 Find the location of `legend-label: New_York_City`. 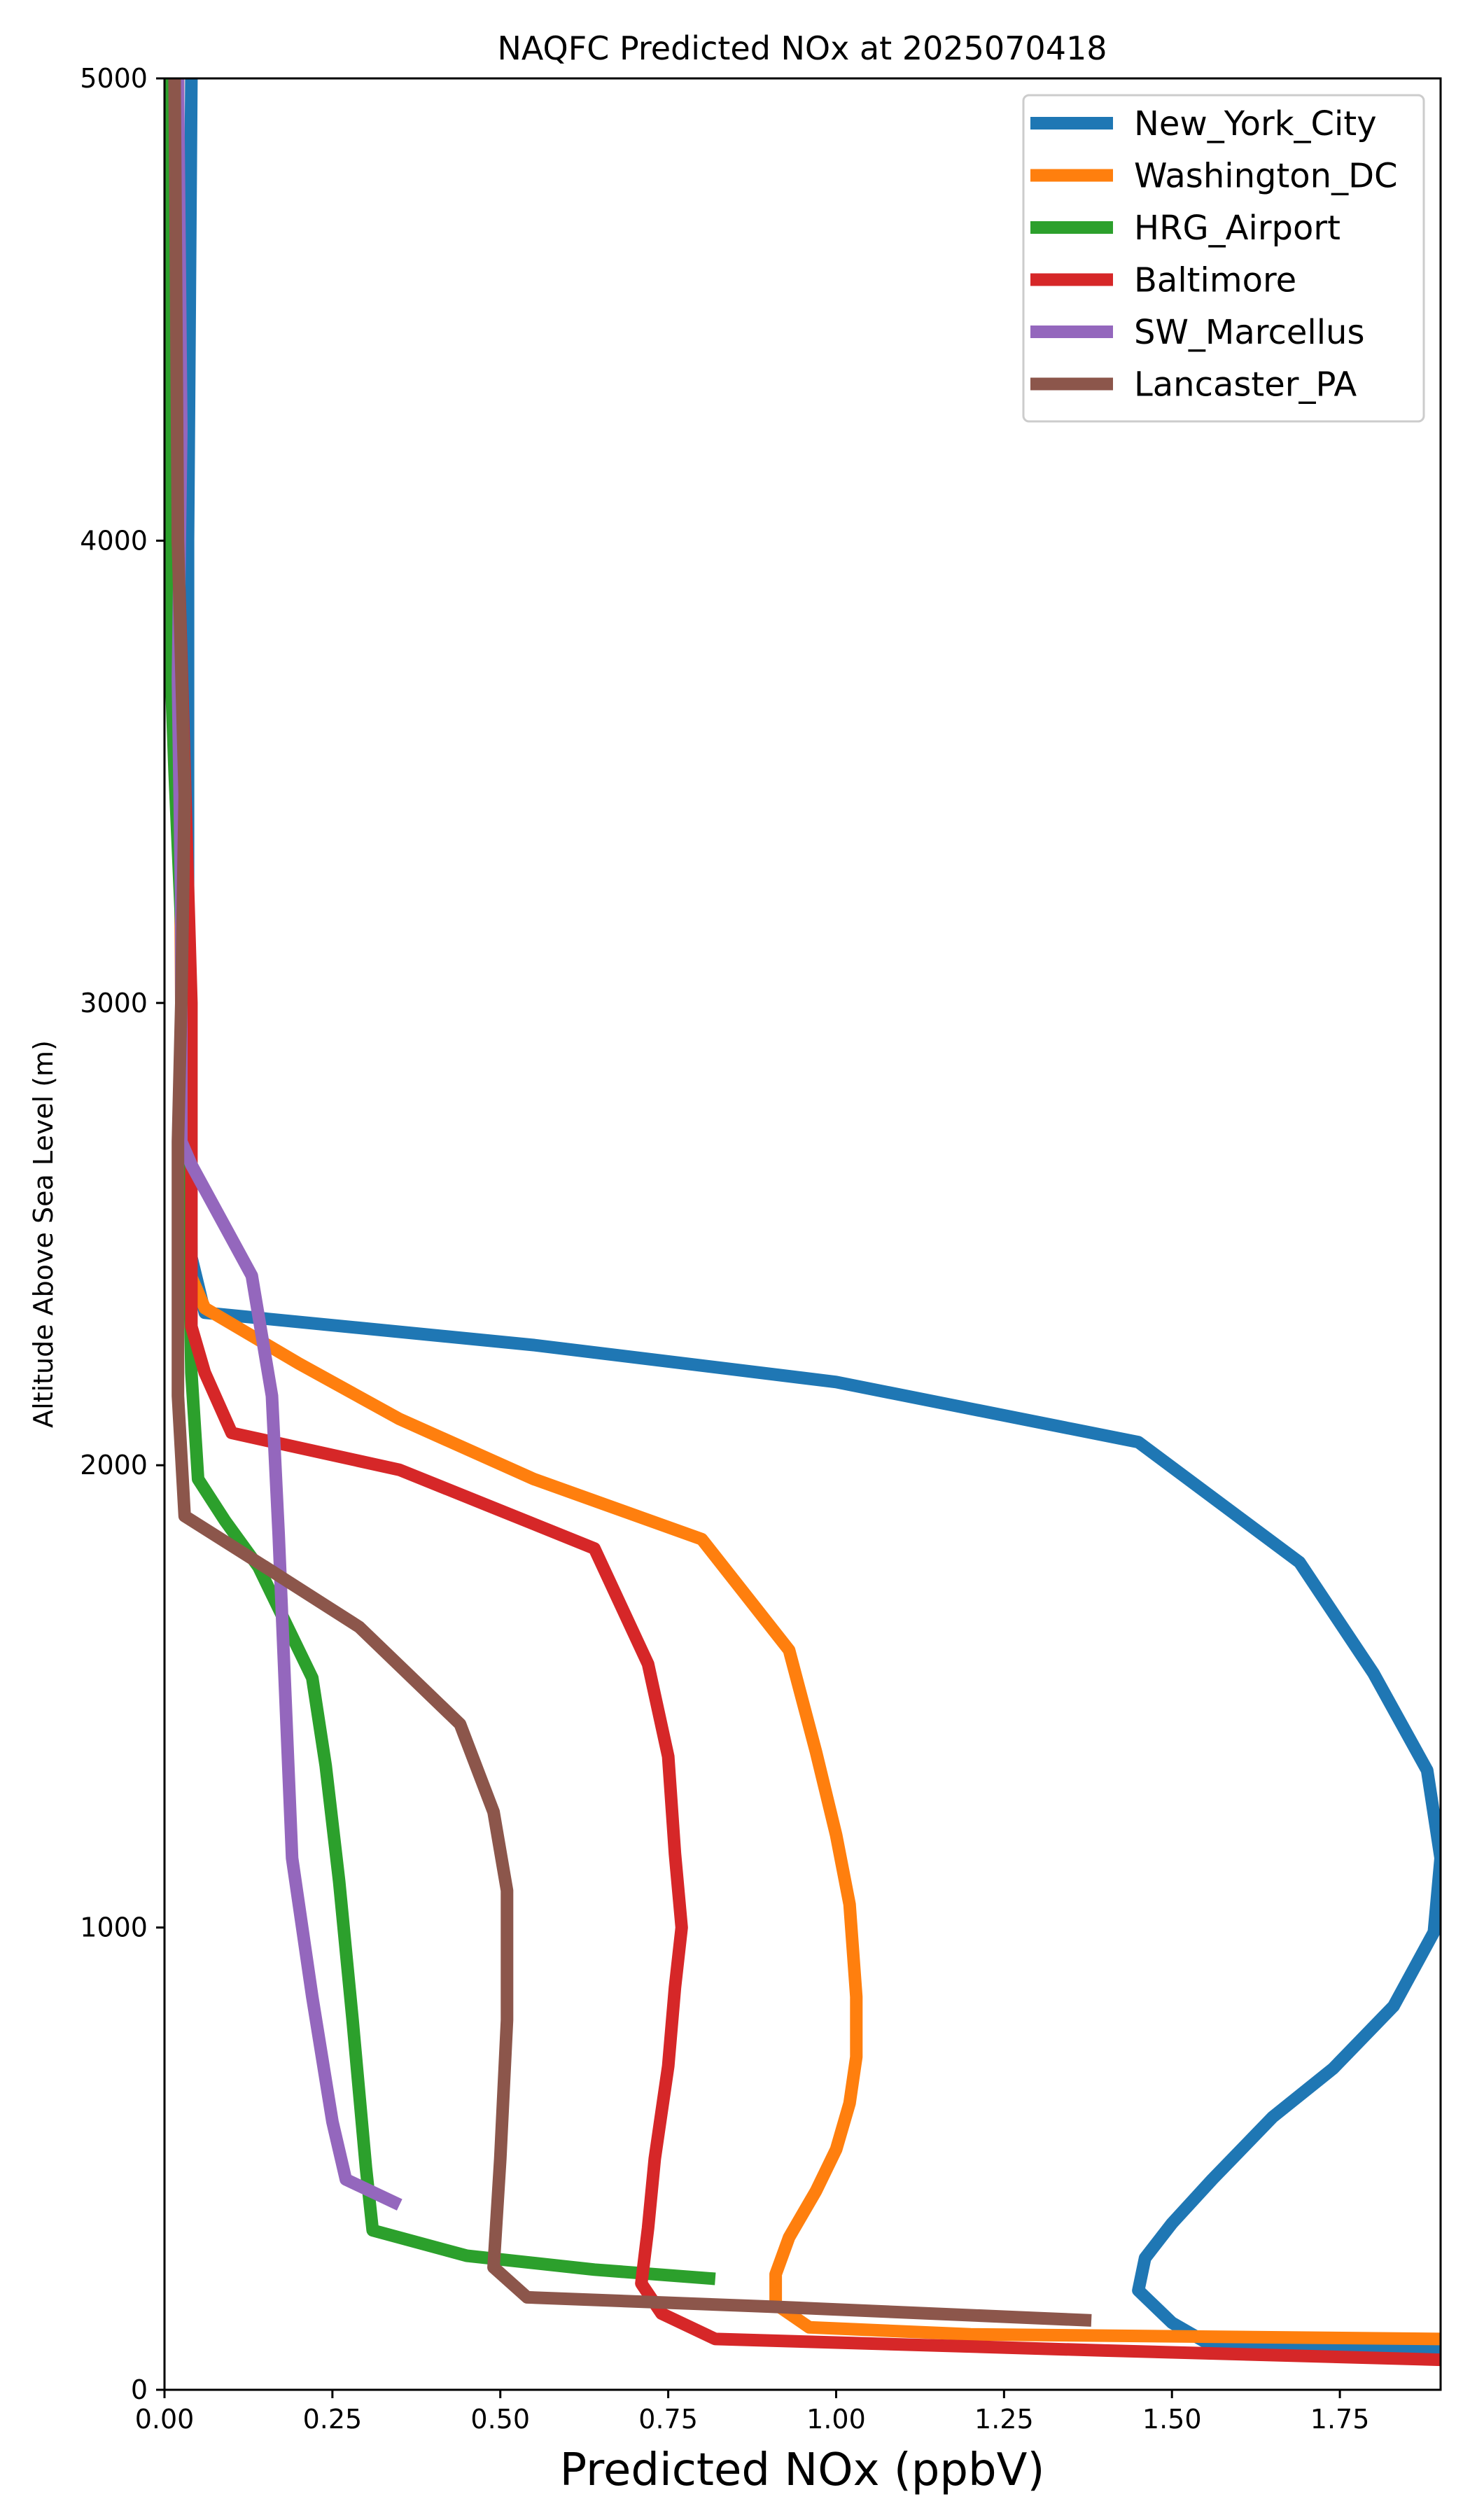

legend-label: New_York_City is located at coordinates (1255, 124).